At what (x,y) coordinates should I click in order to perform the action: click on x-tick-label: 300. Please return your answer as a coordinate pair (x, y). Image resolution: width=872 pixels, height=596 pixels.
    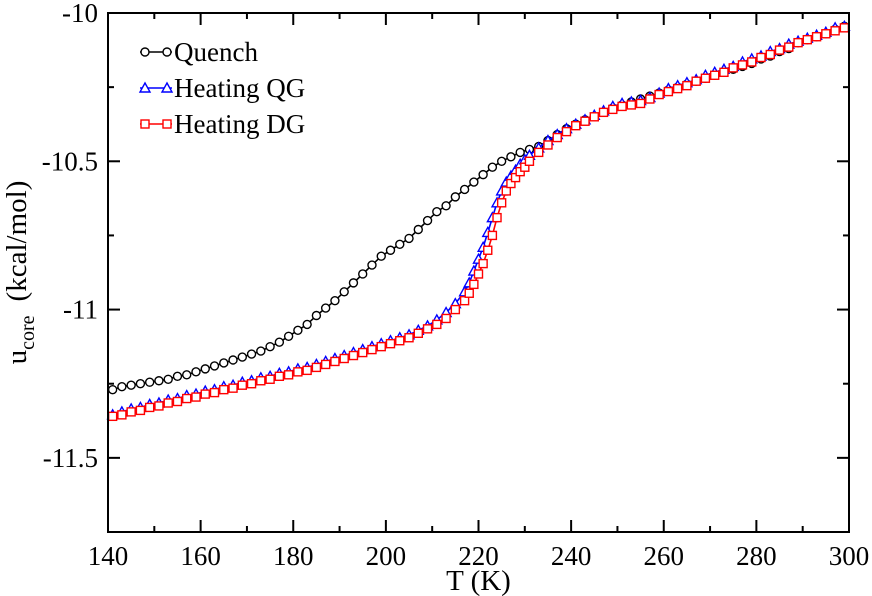
    Looking at the image, I should click on (849, 556).